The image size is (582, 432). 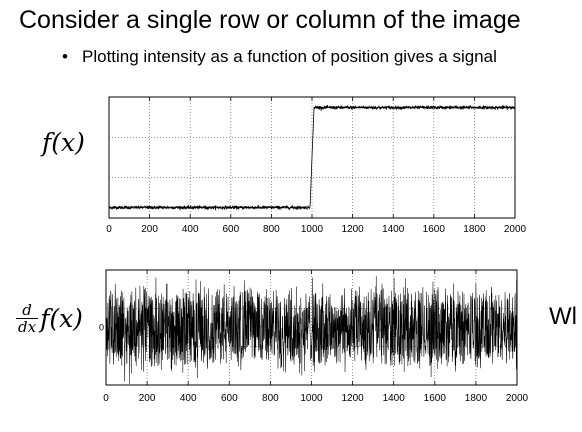 I want to click on derivative-fraction: d dx, so click(x=27, y=319).